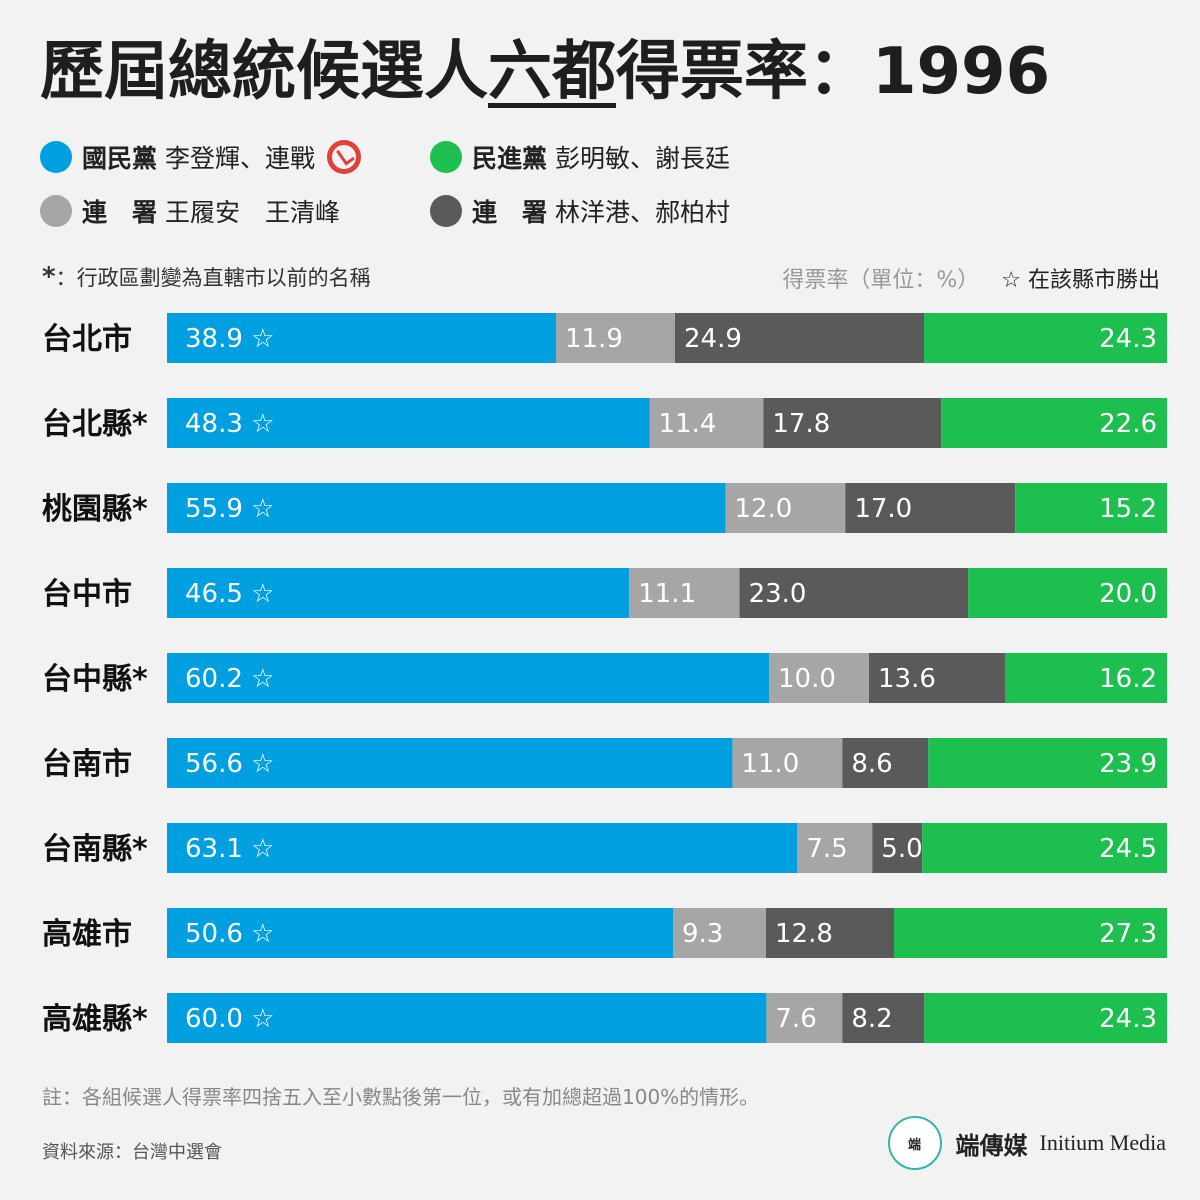  Describe the element at coordinates (213, 278) in the screenshot. I see `asterisk-note-text: ：行政區劃變為直轄市以前的名稱` at that location.